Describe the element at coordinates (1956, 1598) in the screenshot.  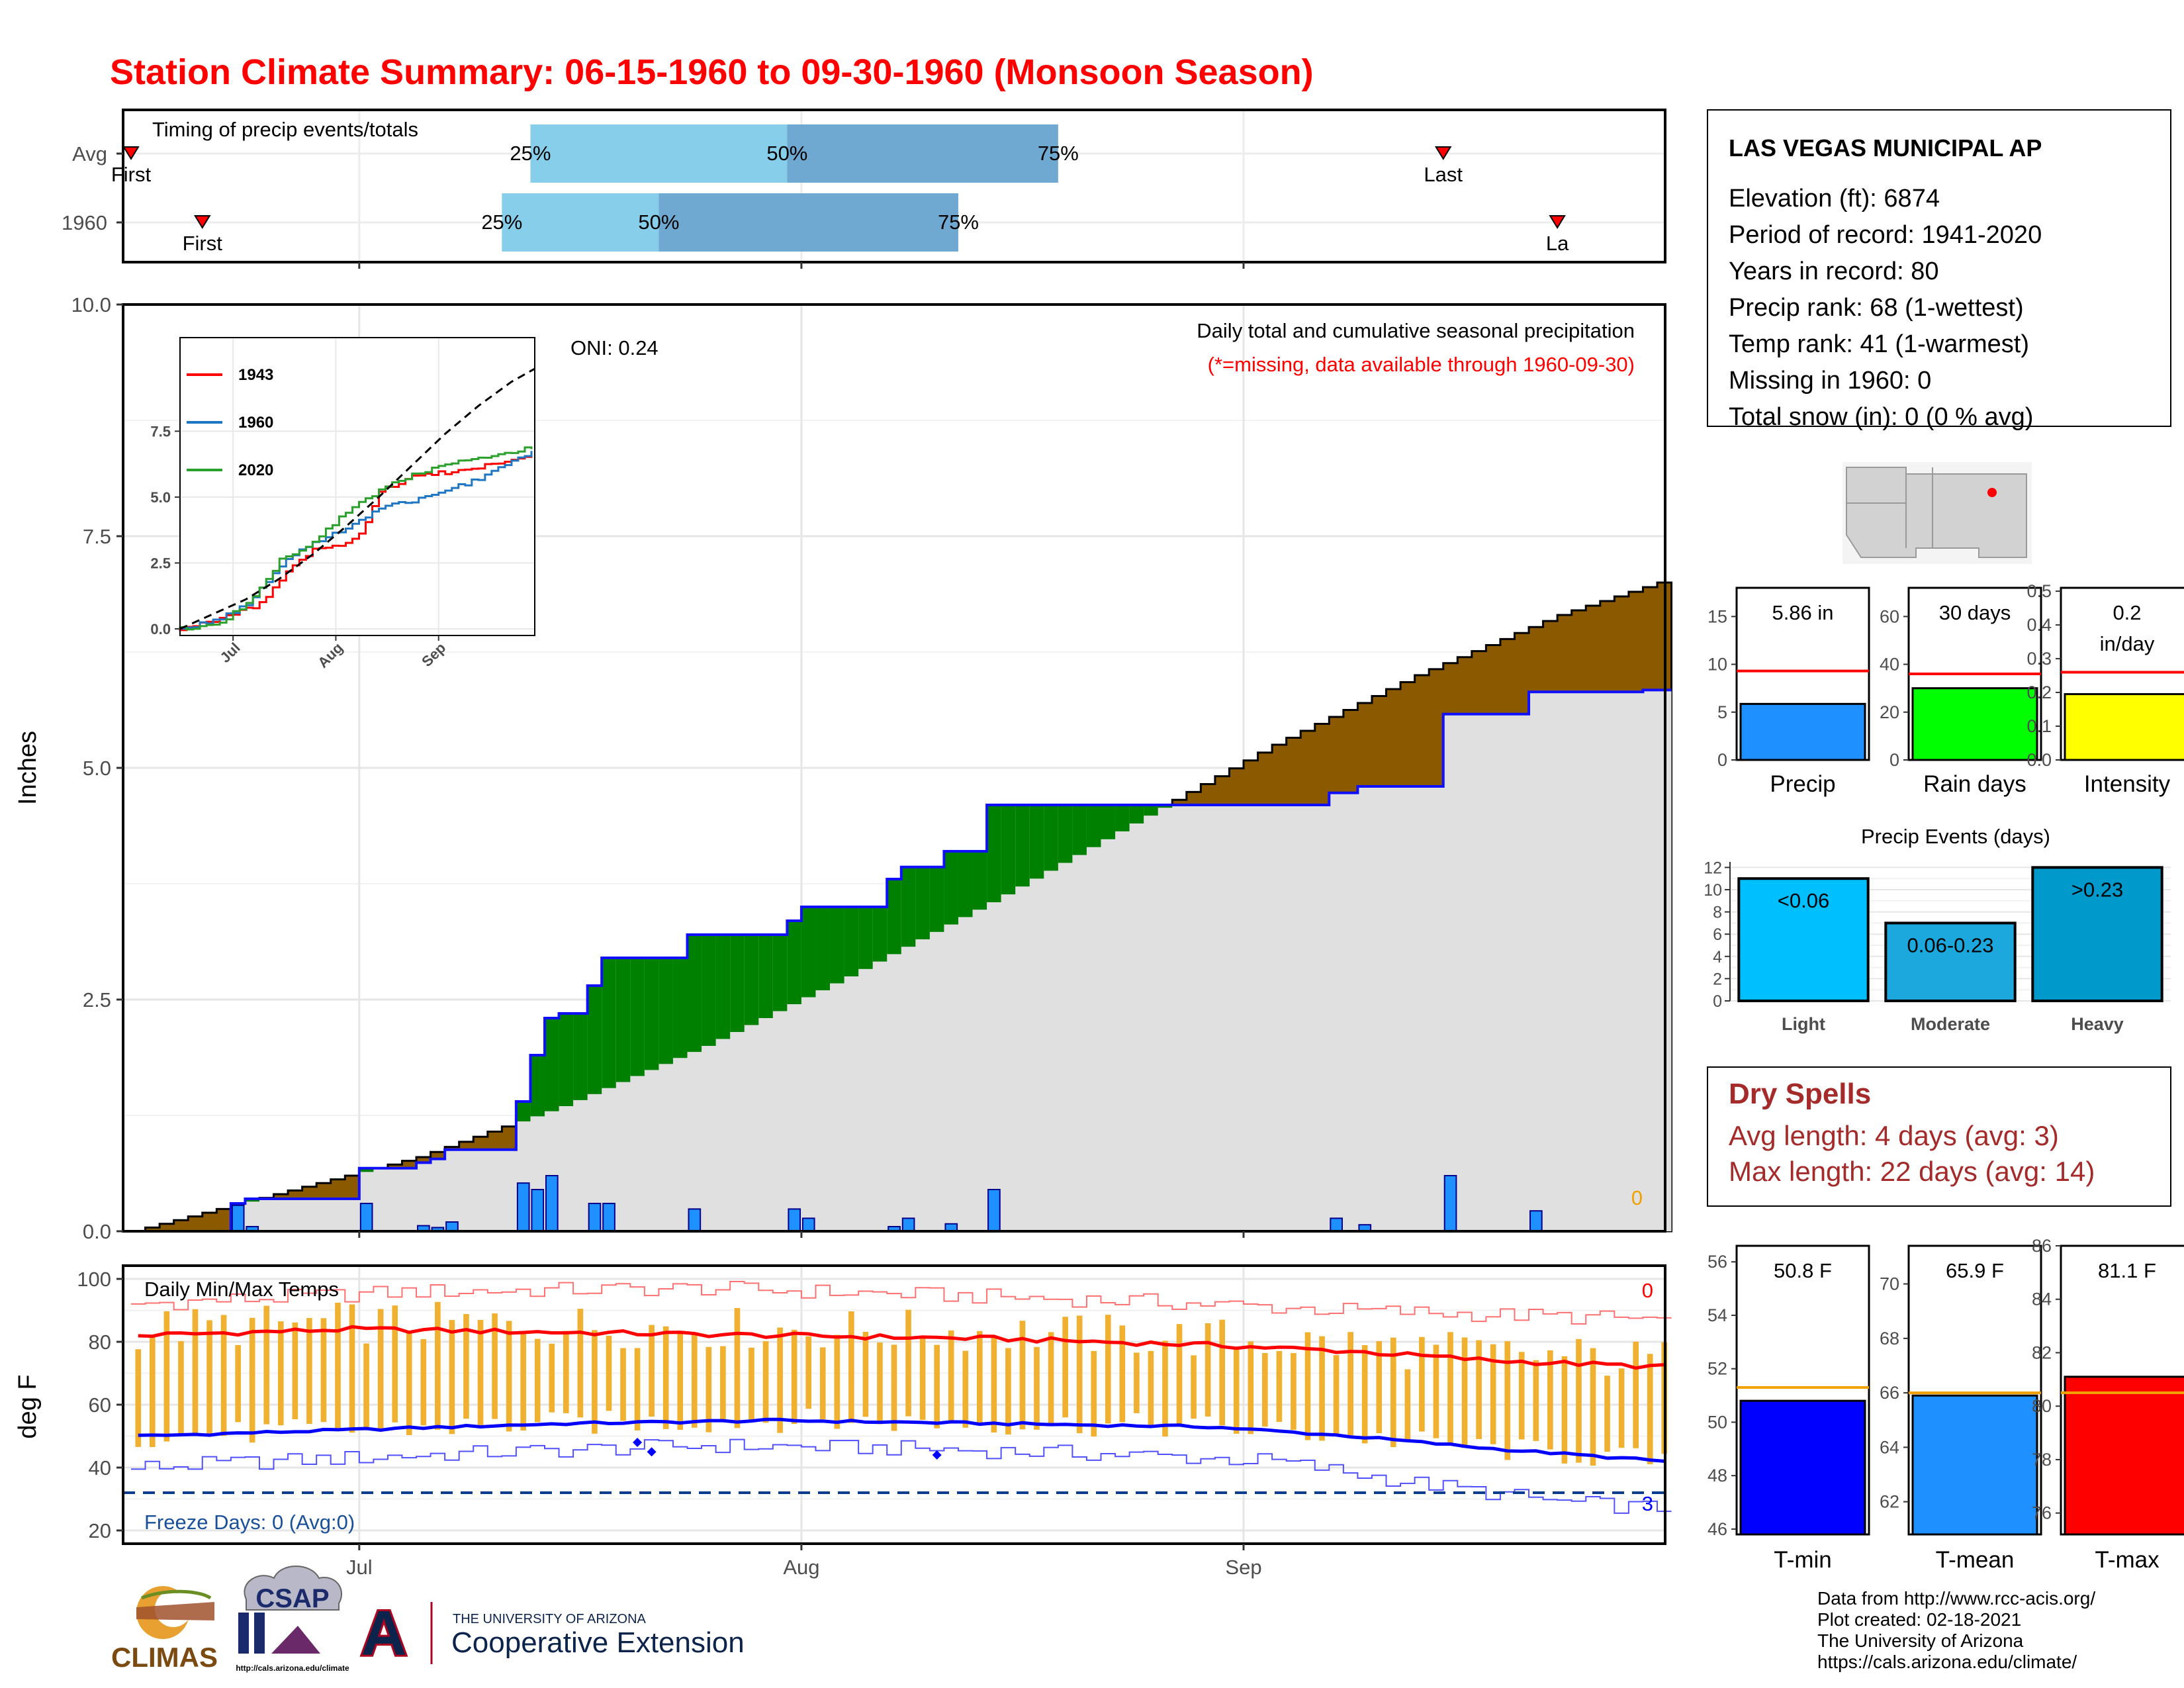
I see `footer-line-1: Data from http://www.rcc-acis.org/` at that location.